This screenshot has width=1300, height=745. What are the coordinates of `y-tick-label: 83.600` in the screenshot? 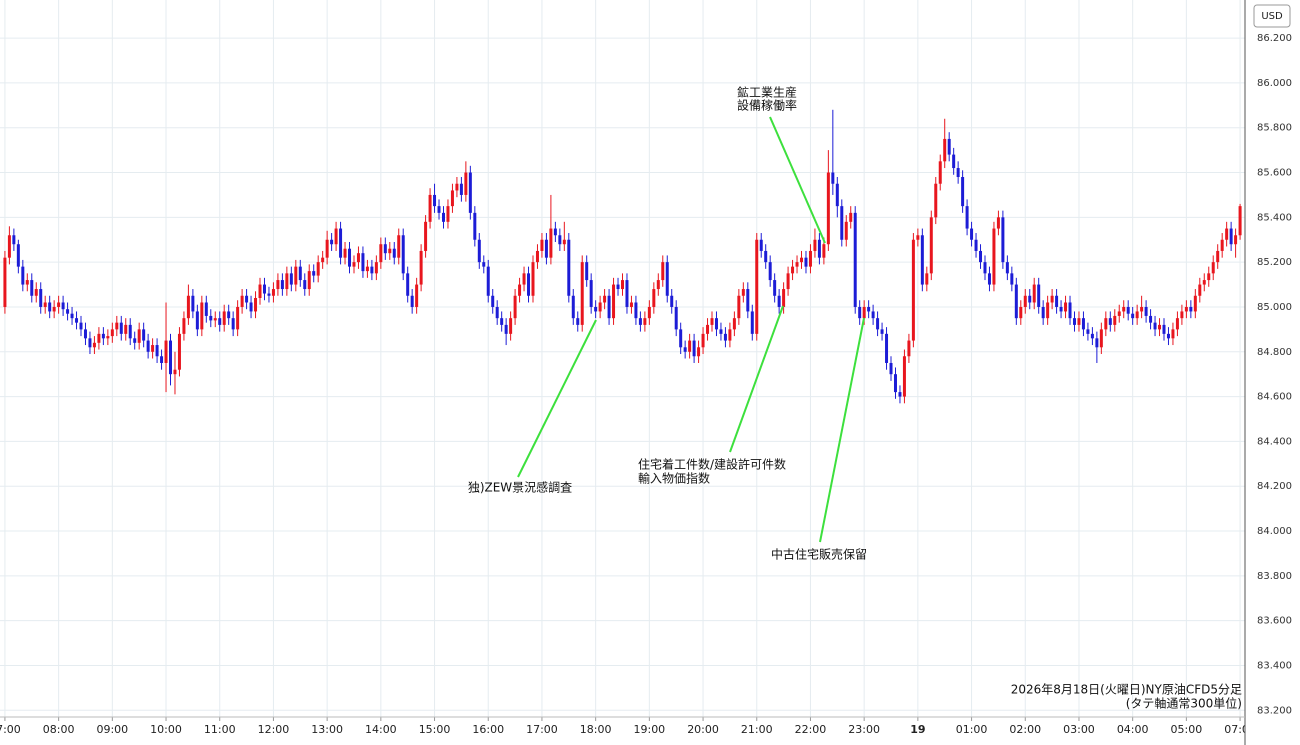 It's located at (1274, 621).